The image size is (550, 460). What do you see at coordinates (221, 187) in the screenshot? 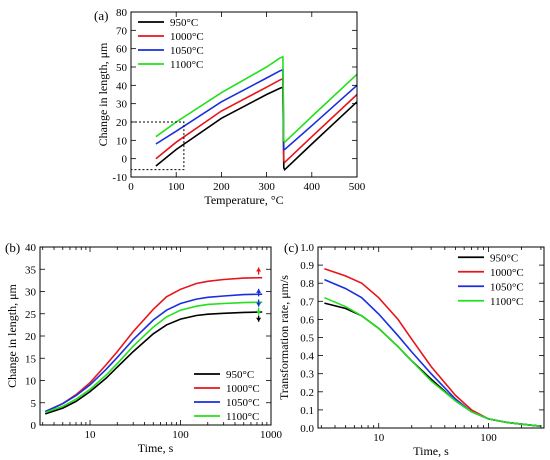
I see `x-tick-label: 200` at bounding box center [221, 187].